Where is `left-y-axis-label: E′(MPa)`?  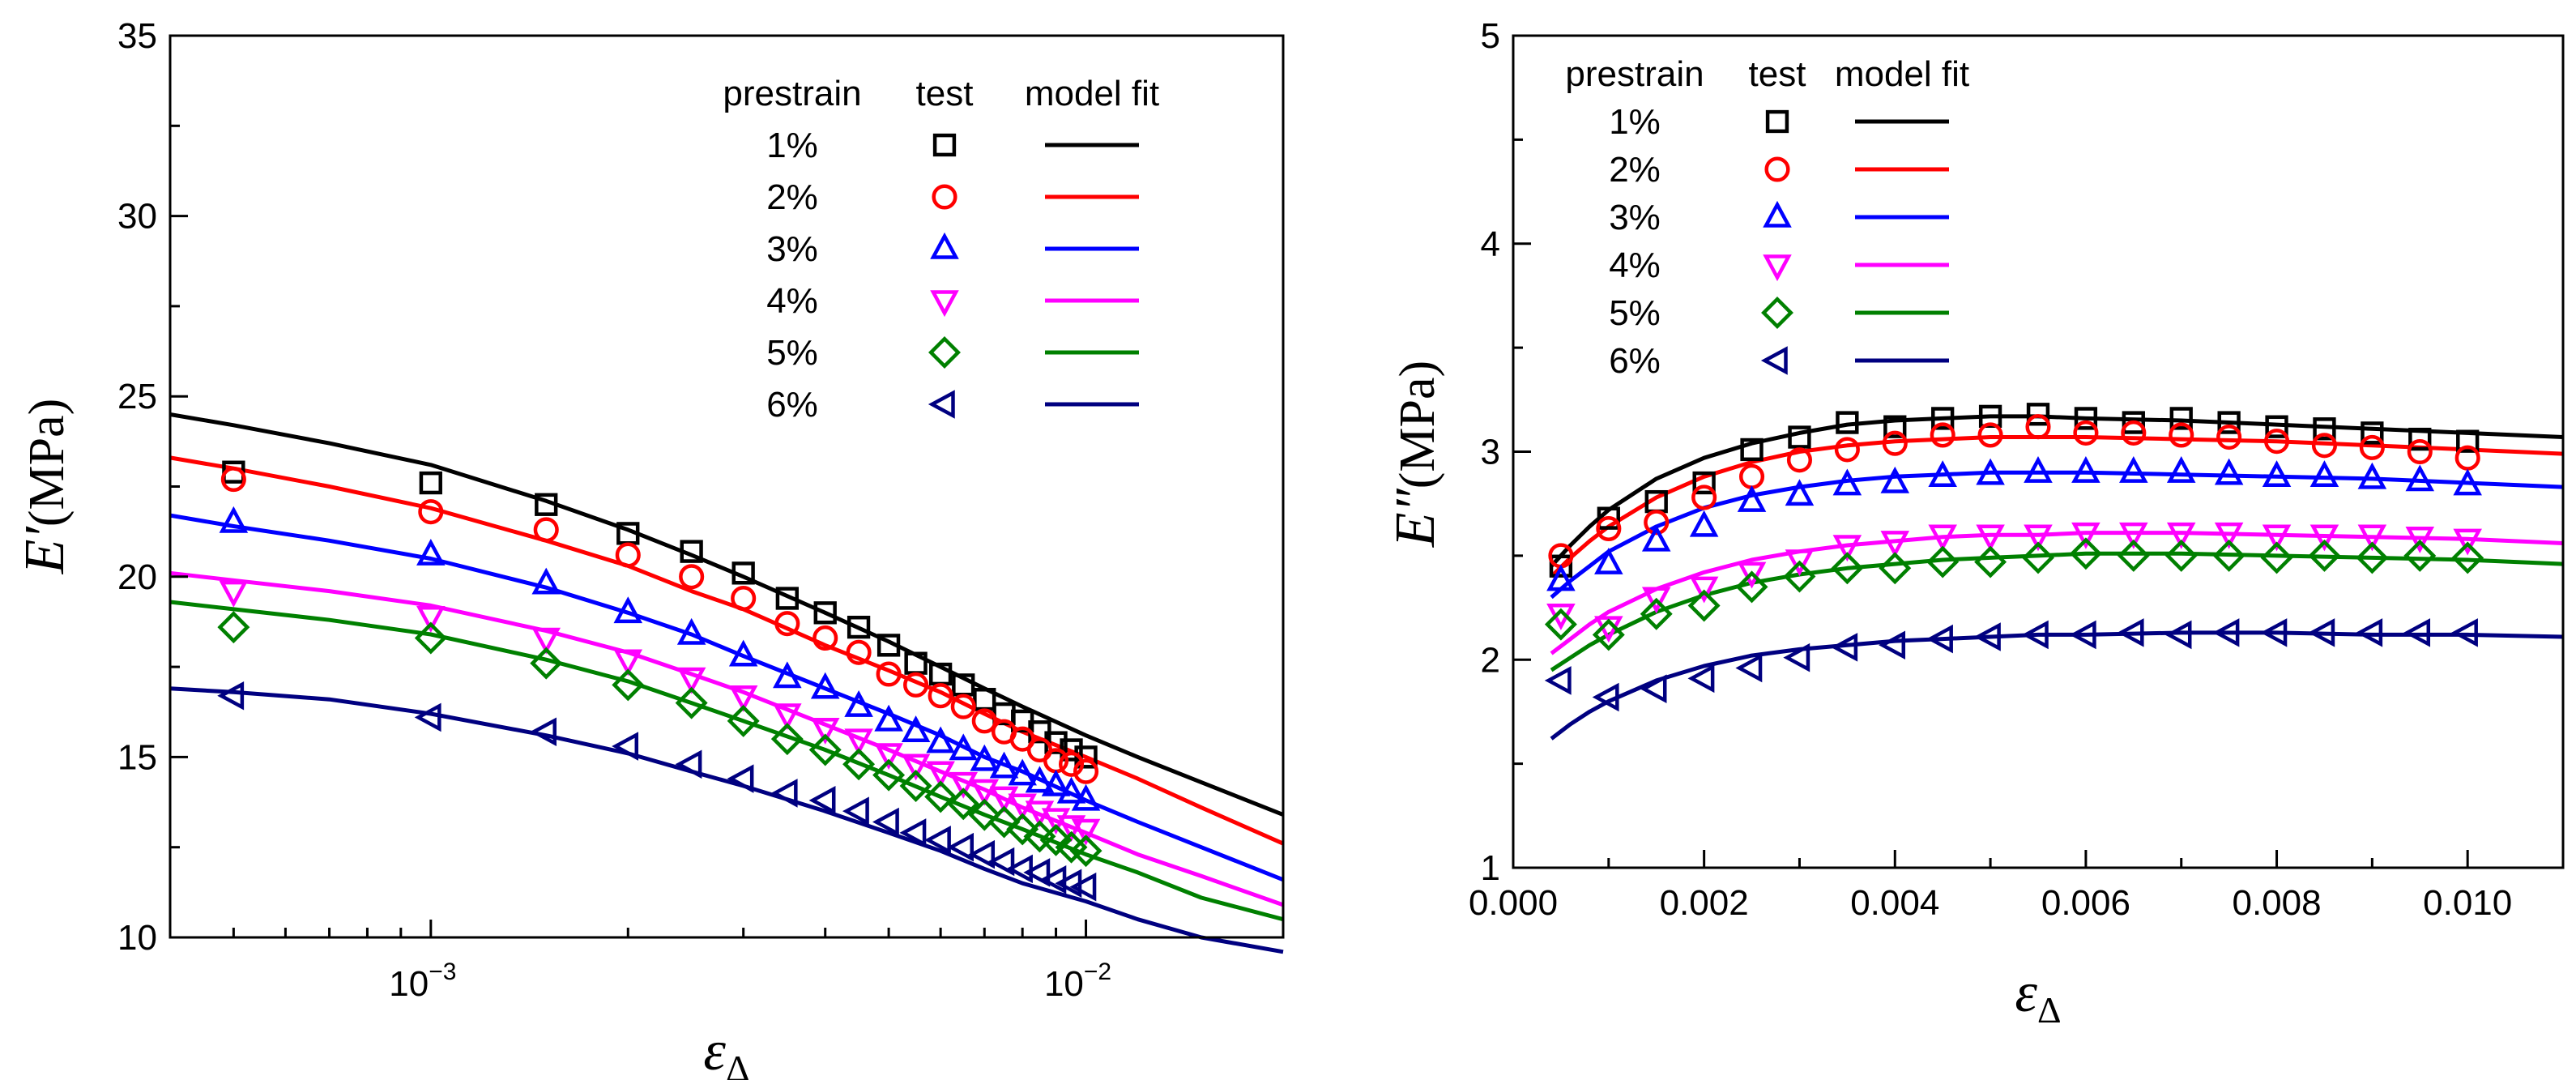
left-y-axis-label: E′(MPa) is located at coordinates (45, 487).